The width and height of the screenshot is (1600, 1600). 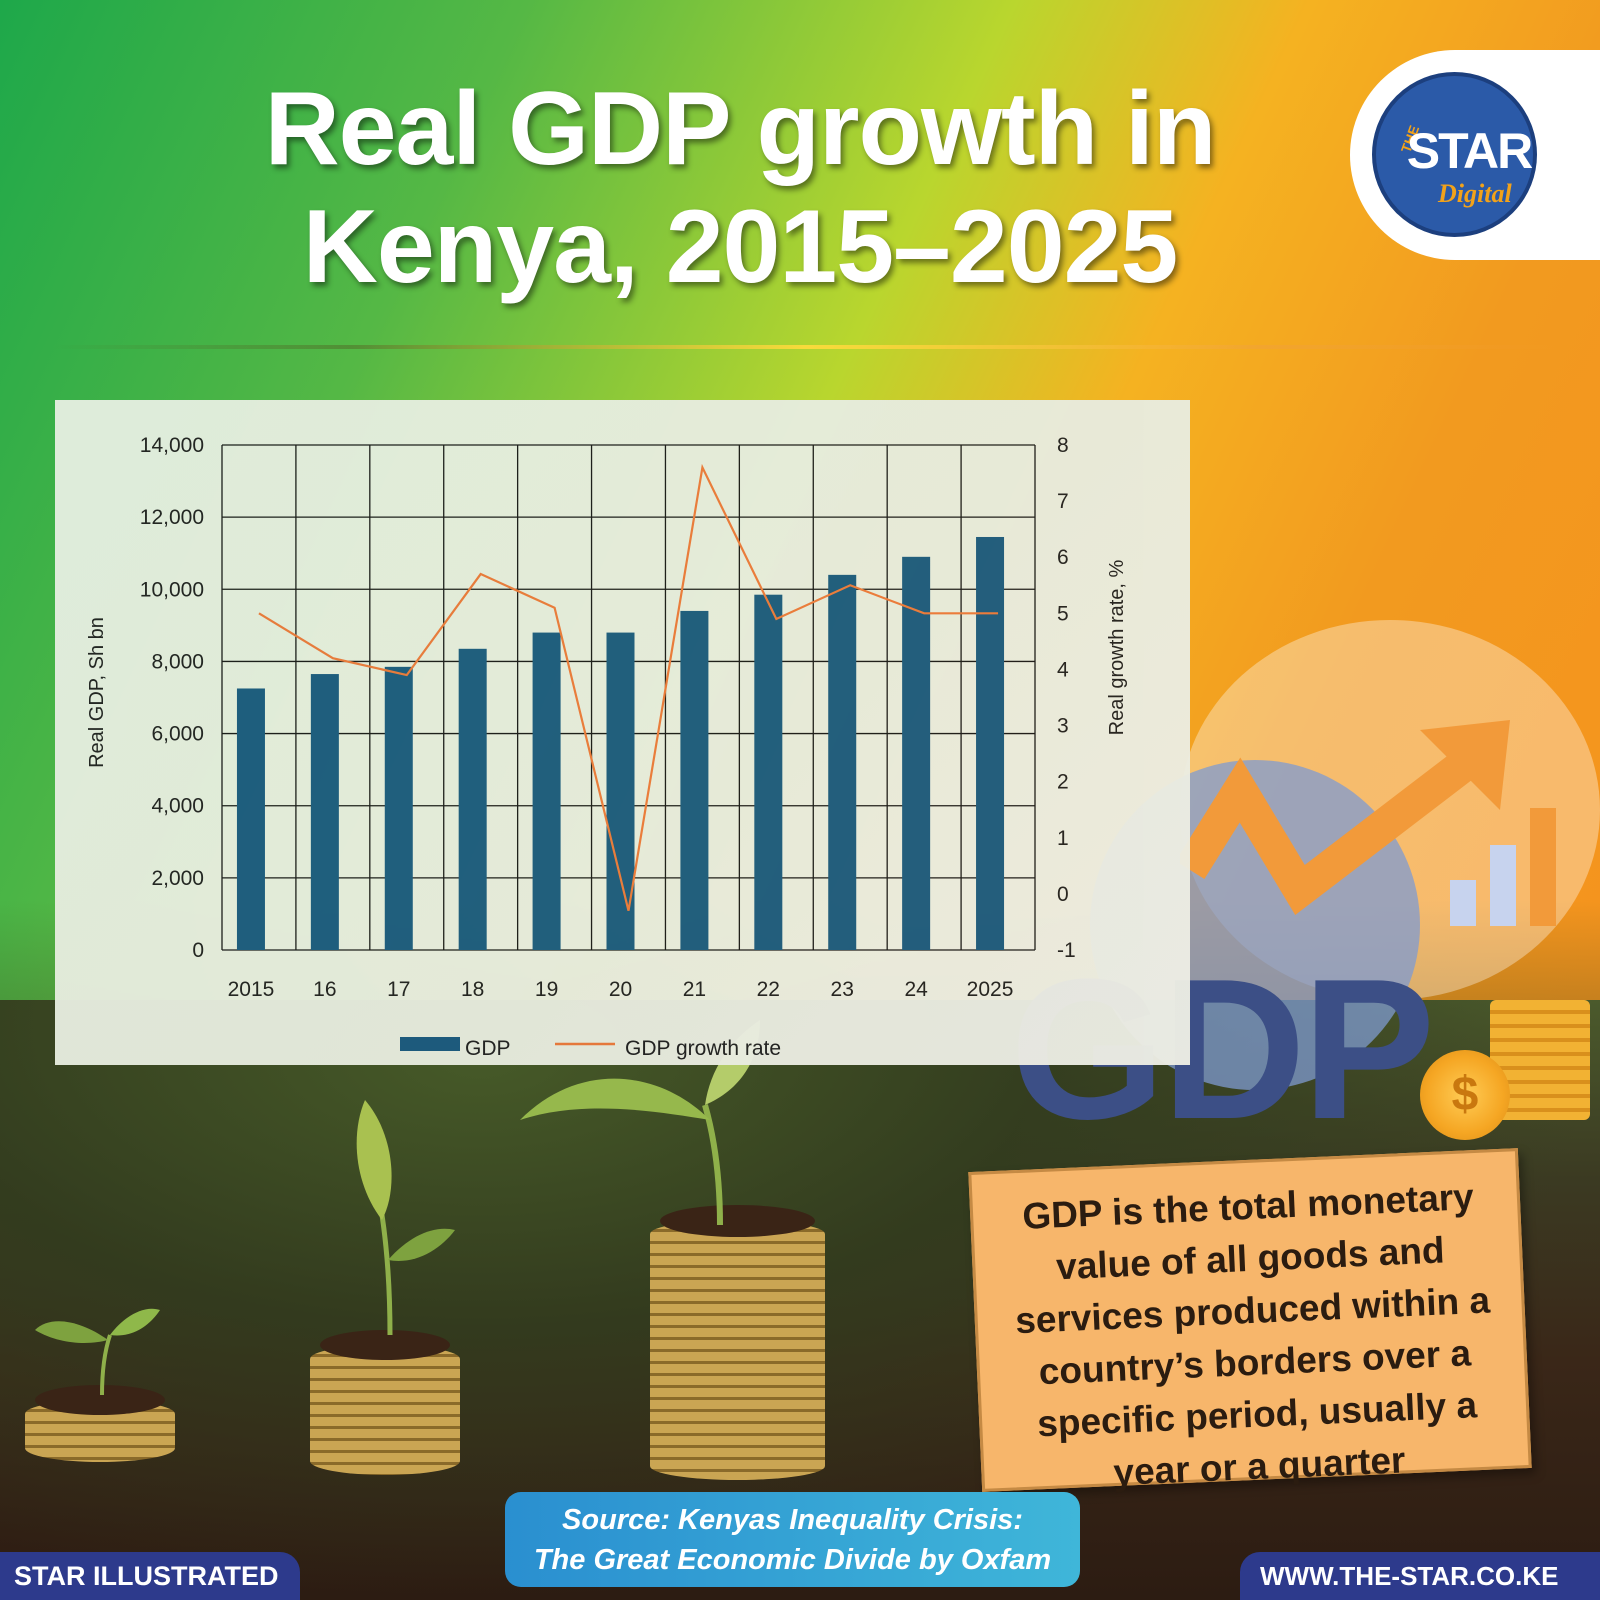 I want to click on source-line-2: The Great Economic Divide by Oxfam, so click(x=792, y=1560).